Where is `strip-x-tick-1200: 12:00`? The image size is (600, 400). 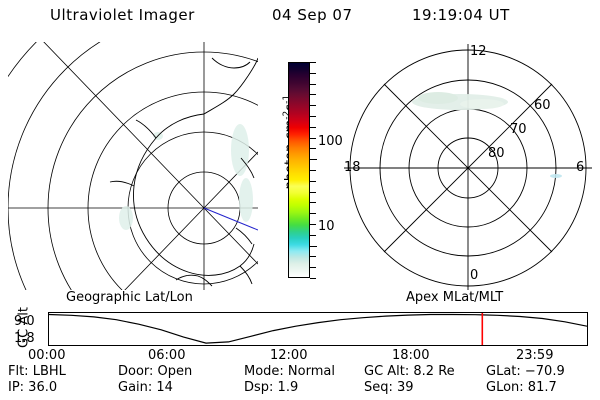 strip-x-tick-1200: 12:00 is located at coordinates (289, 355).